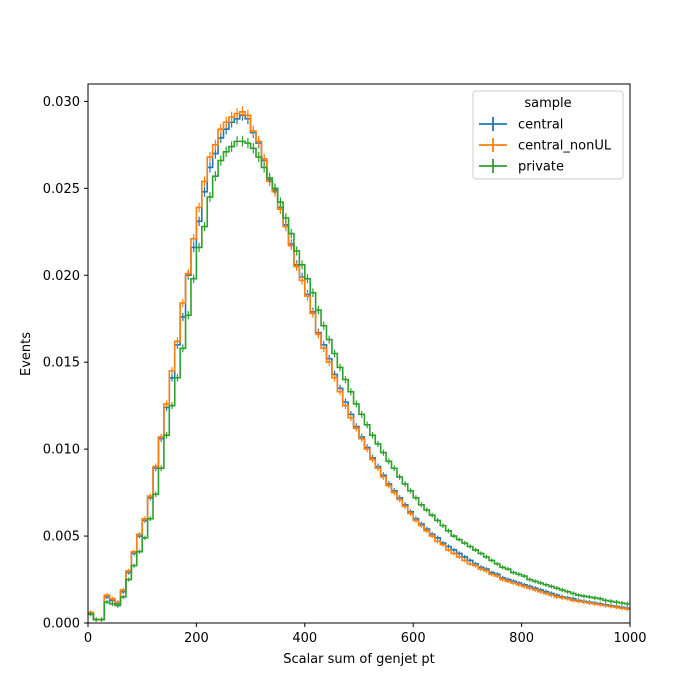  Describe the element at coordinates (61, 450) in the screenshot. I see `y-tick-label: 0.010` at that location.